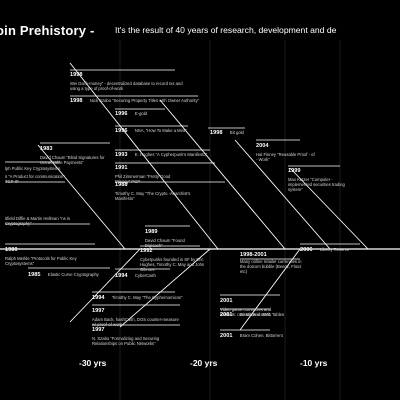  I want to click on event-description: CyberCash, so click(145, 275).